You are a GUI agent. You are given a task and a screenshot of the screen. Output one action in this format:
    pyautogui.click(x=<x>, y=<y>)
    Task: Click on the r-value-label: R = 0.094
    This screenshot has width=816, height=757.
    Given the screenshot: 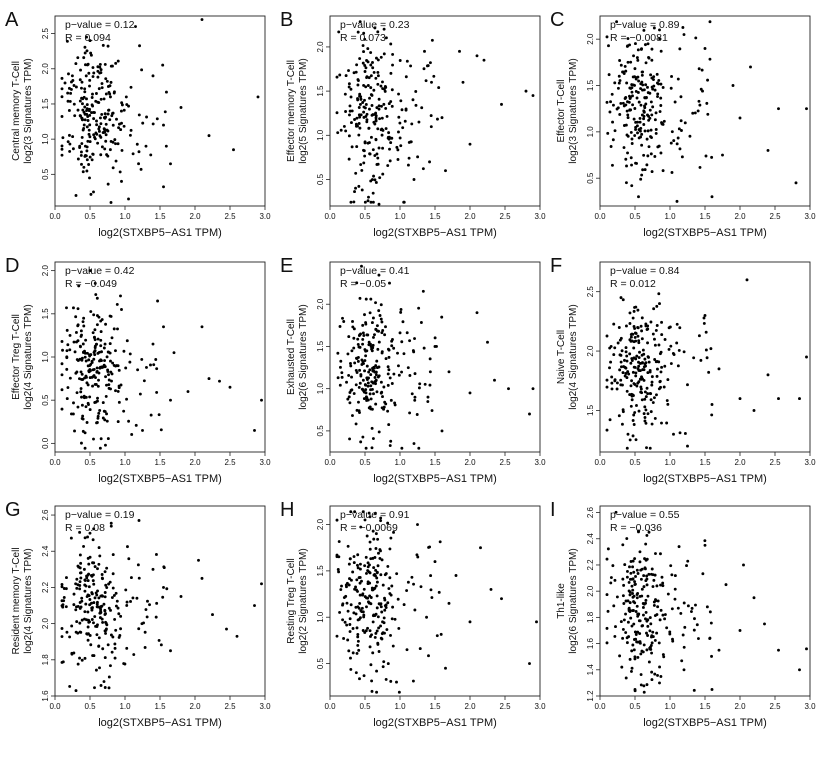 What is the action you would take?
    pyautogui.click(x=88, y=38)
    